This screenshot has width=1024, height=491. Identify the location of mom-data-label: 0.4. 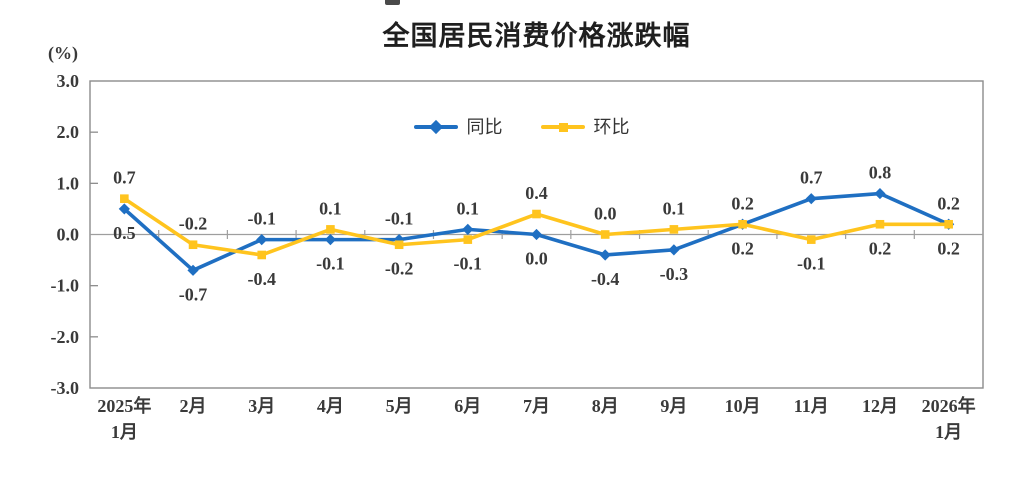
(536, 193).